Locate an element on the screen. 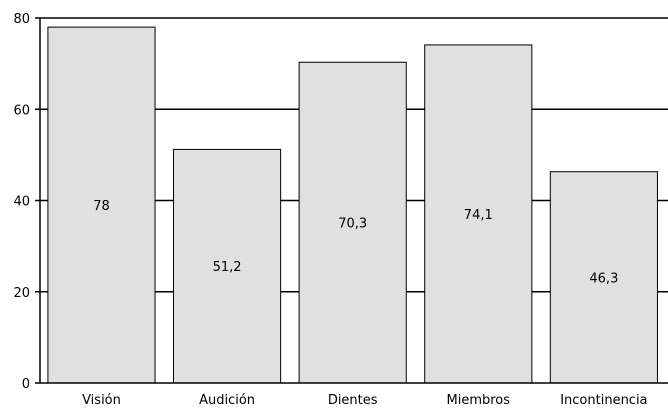  y-tick-label: 60 is located at coordinates (21, 110).